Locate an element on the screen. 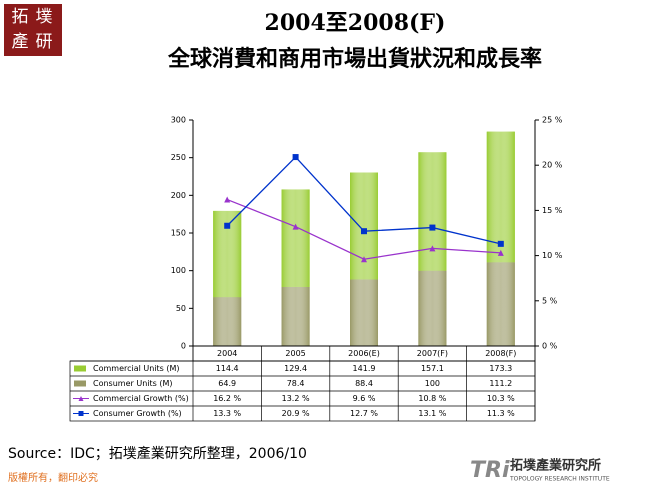  table-cell: 100 is located at coordinates (432, 383).